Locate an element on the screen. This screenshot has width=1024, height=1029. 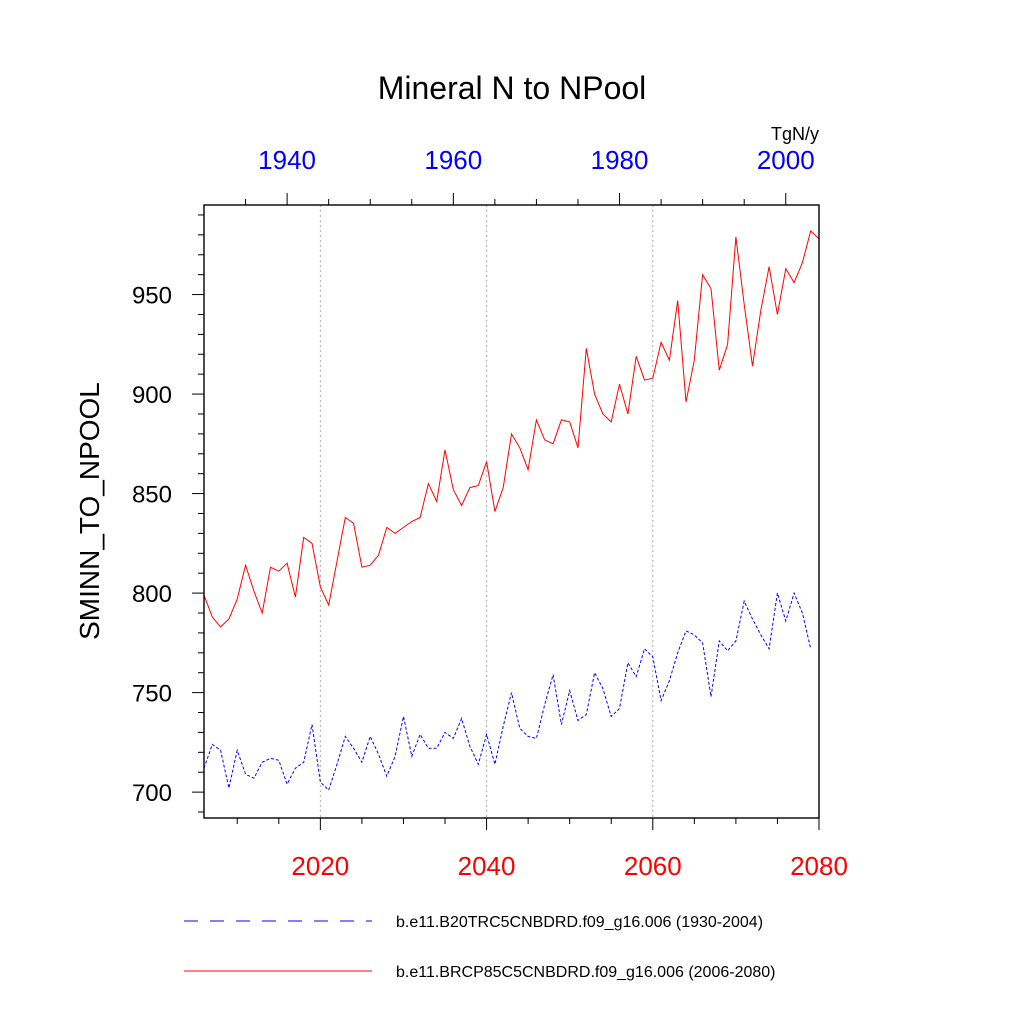
data-point-1-2016 is located at coordinates (287, 563).